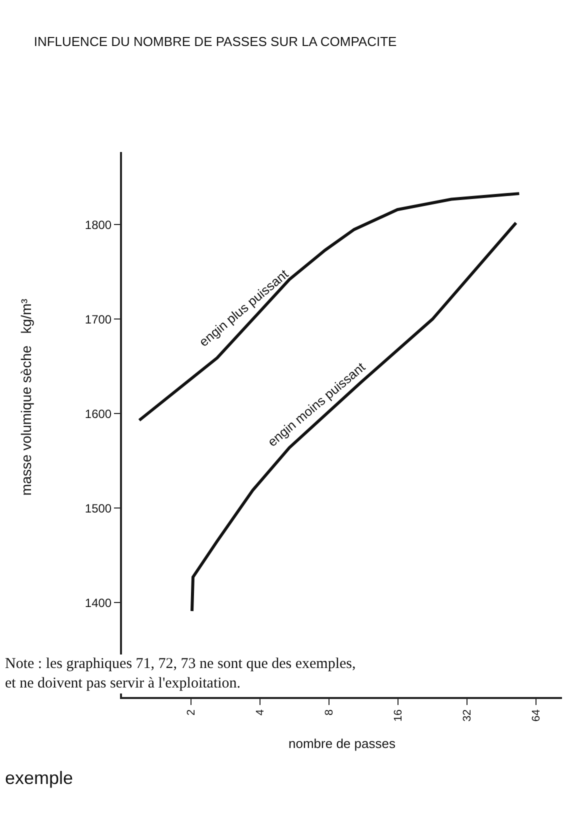 The height and width of the screenshot is (815, 564). I want to click on annotation: Note : les graphiques 71, 72, 73 ne sont que des exemples, et ne doivent pas servir à l'exploitation., so click(180, 674).